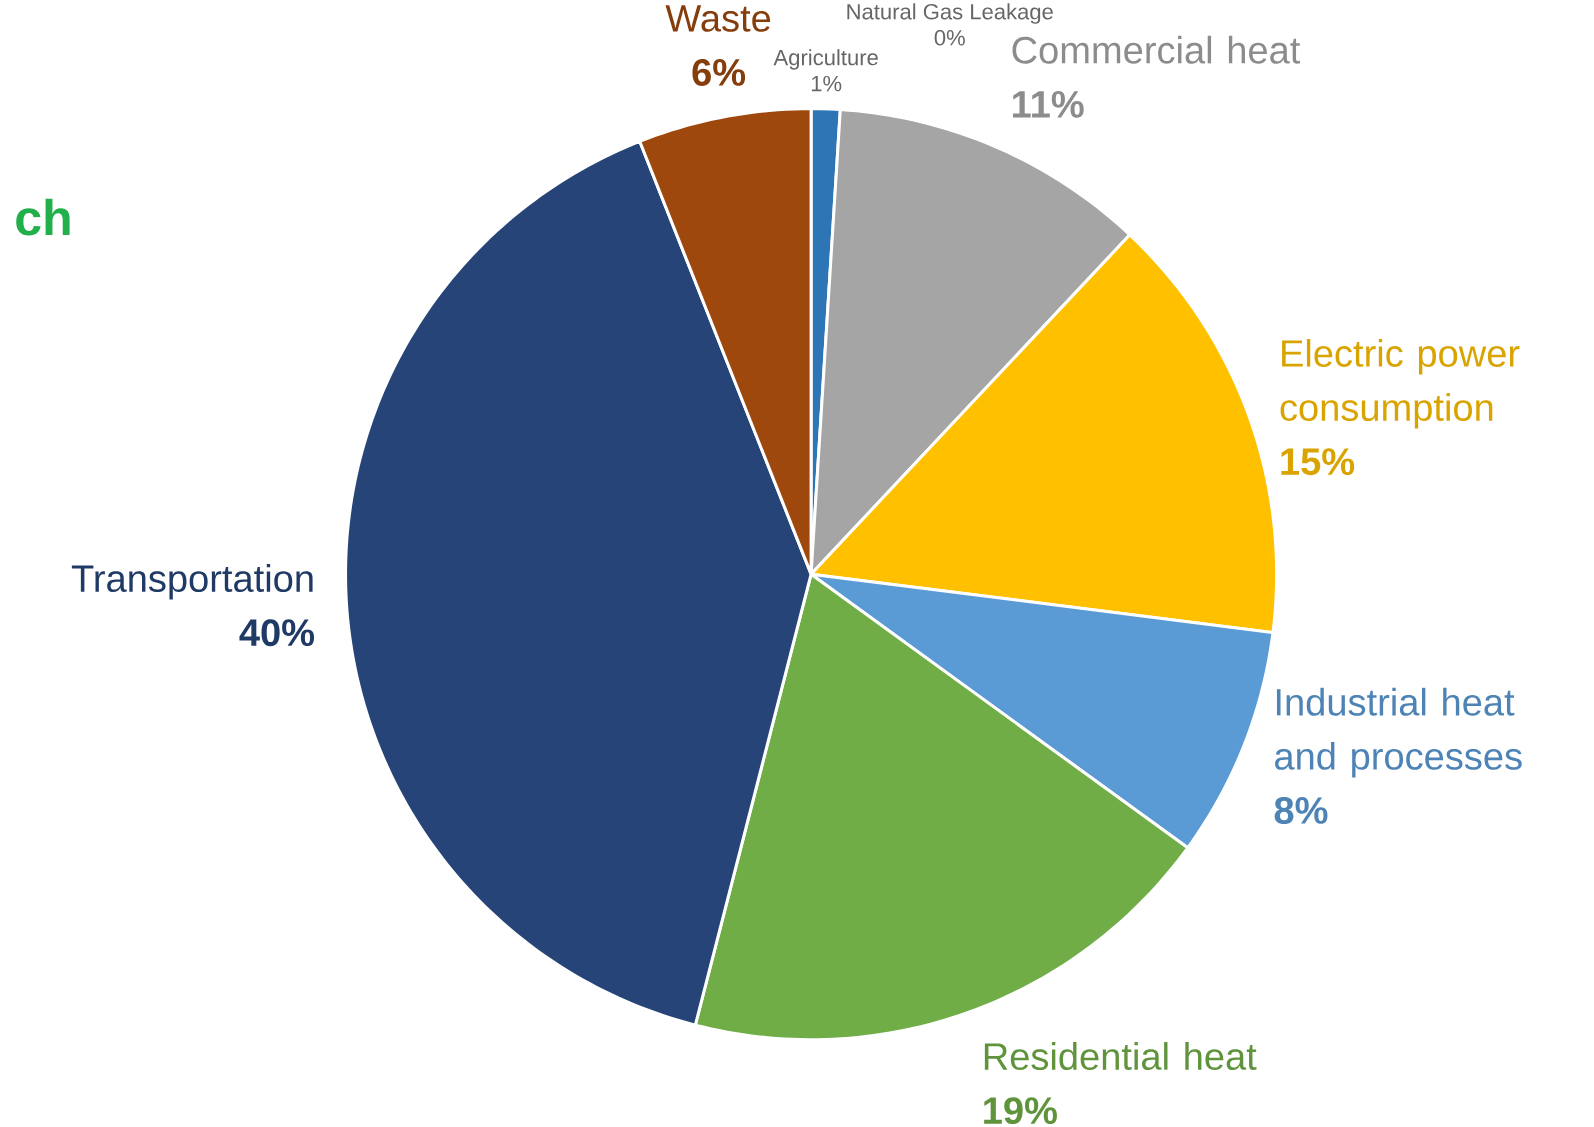 The height and width of the screenshot is (1127, 1594). Describe the element at coordinates (1301, 810) in the screenshot. I see `data-label: 8%` at that location.